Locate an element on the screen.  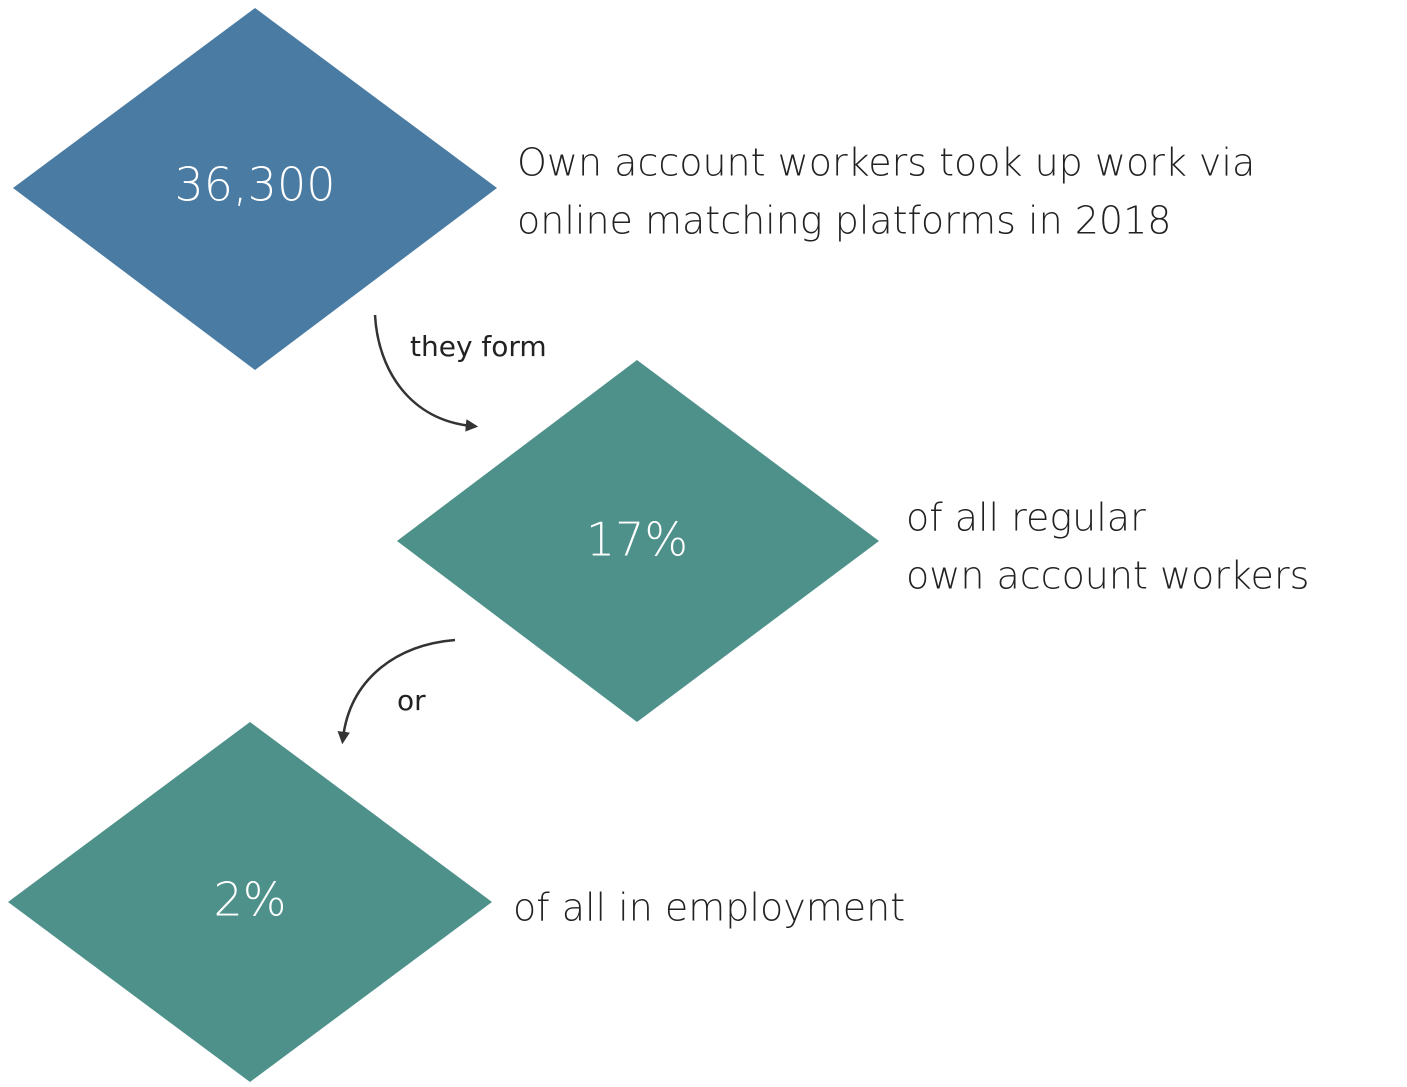
node-value: 17% is located at coordinates (637, 540).